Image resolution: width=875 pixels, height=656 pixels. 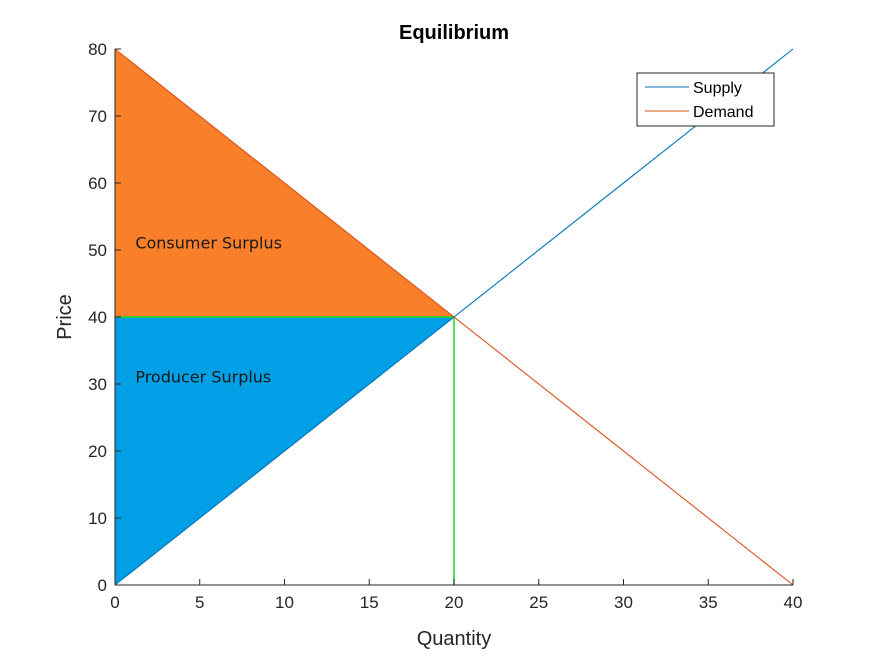 I want to click on x-tick-label: 35, so click(x=708, y=602).